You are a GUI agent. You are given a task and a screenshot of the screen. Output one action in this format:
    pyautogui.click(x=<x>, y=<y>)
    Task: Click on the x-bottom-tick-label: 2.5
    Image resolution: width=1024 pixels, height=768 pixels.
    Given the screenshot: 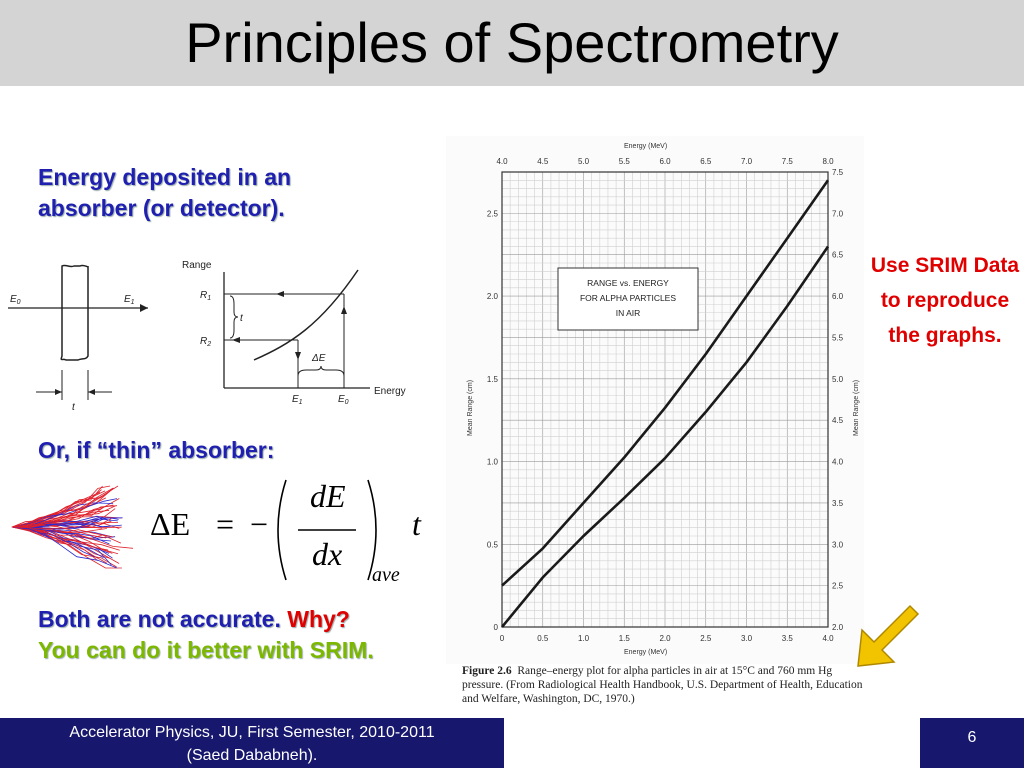 What is the action you would take?
    pyautogui.click(x=706, y=638)
    